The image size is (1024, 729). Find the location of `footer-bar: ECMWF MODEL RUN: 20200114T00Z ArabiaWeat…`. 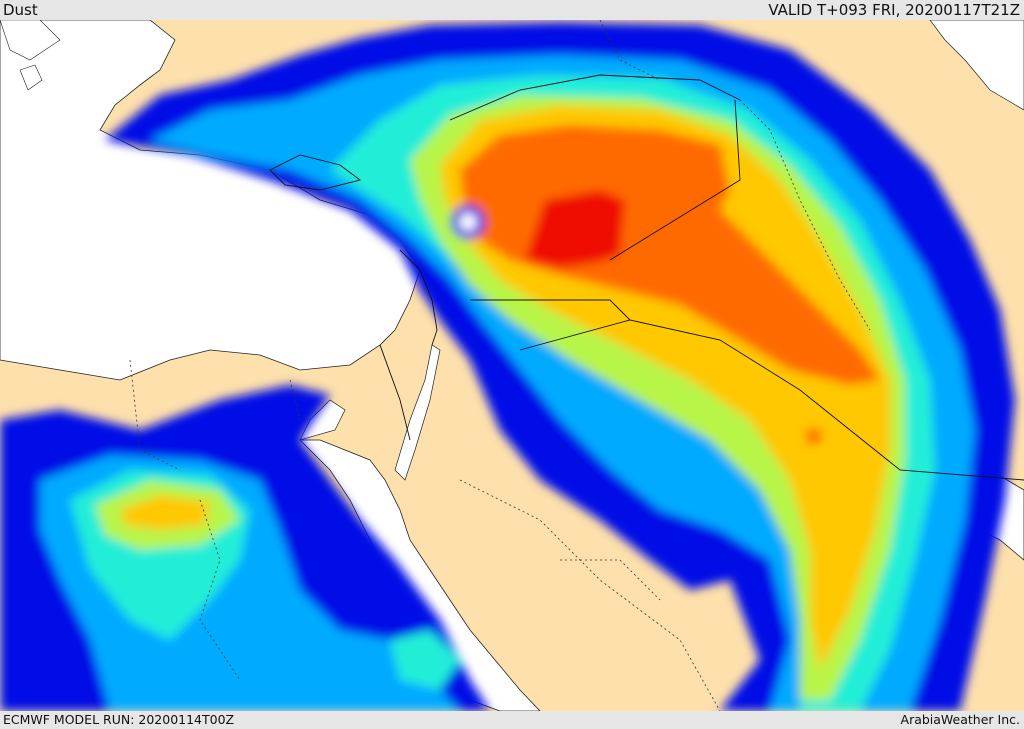

footer-bar: ECMWF MODEL RUN: 20200114T00Z ArabiaWeat… is located at coordinates (512, 720).